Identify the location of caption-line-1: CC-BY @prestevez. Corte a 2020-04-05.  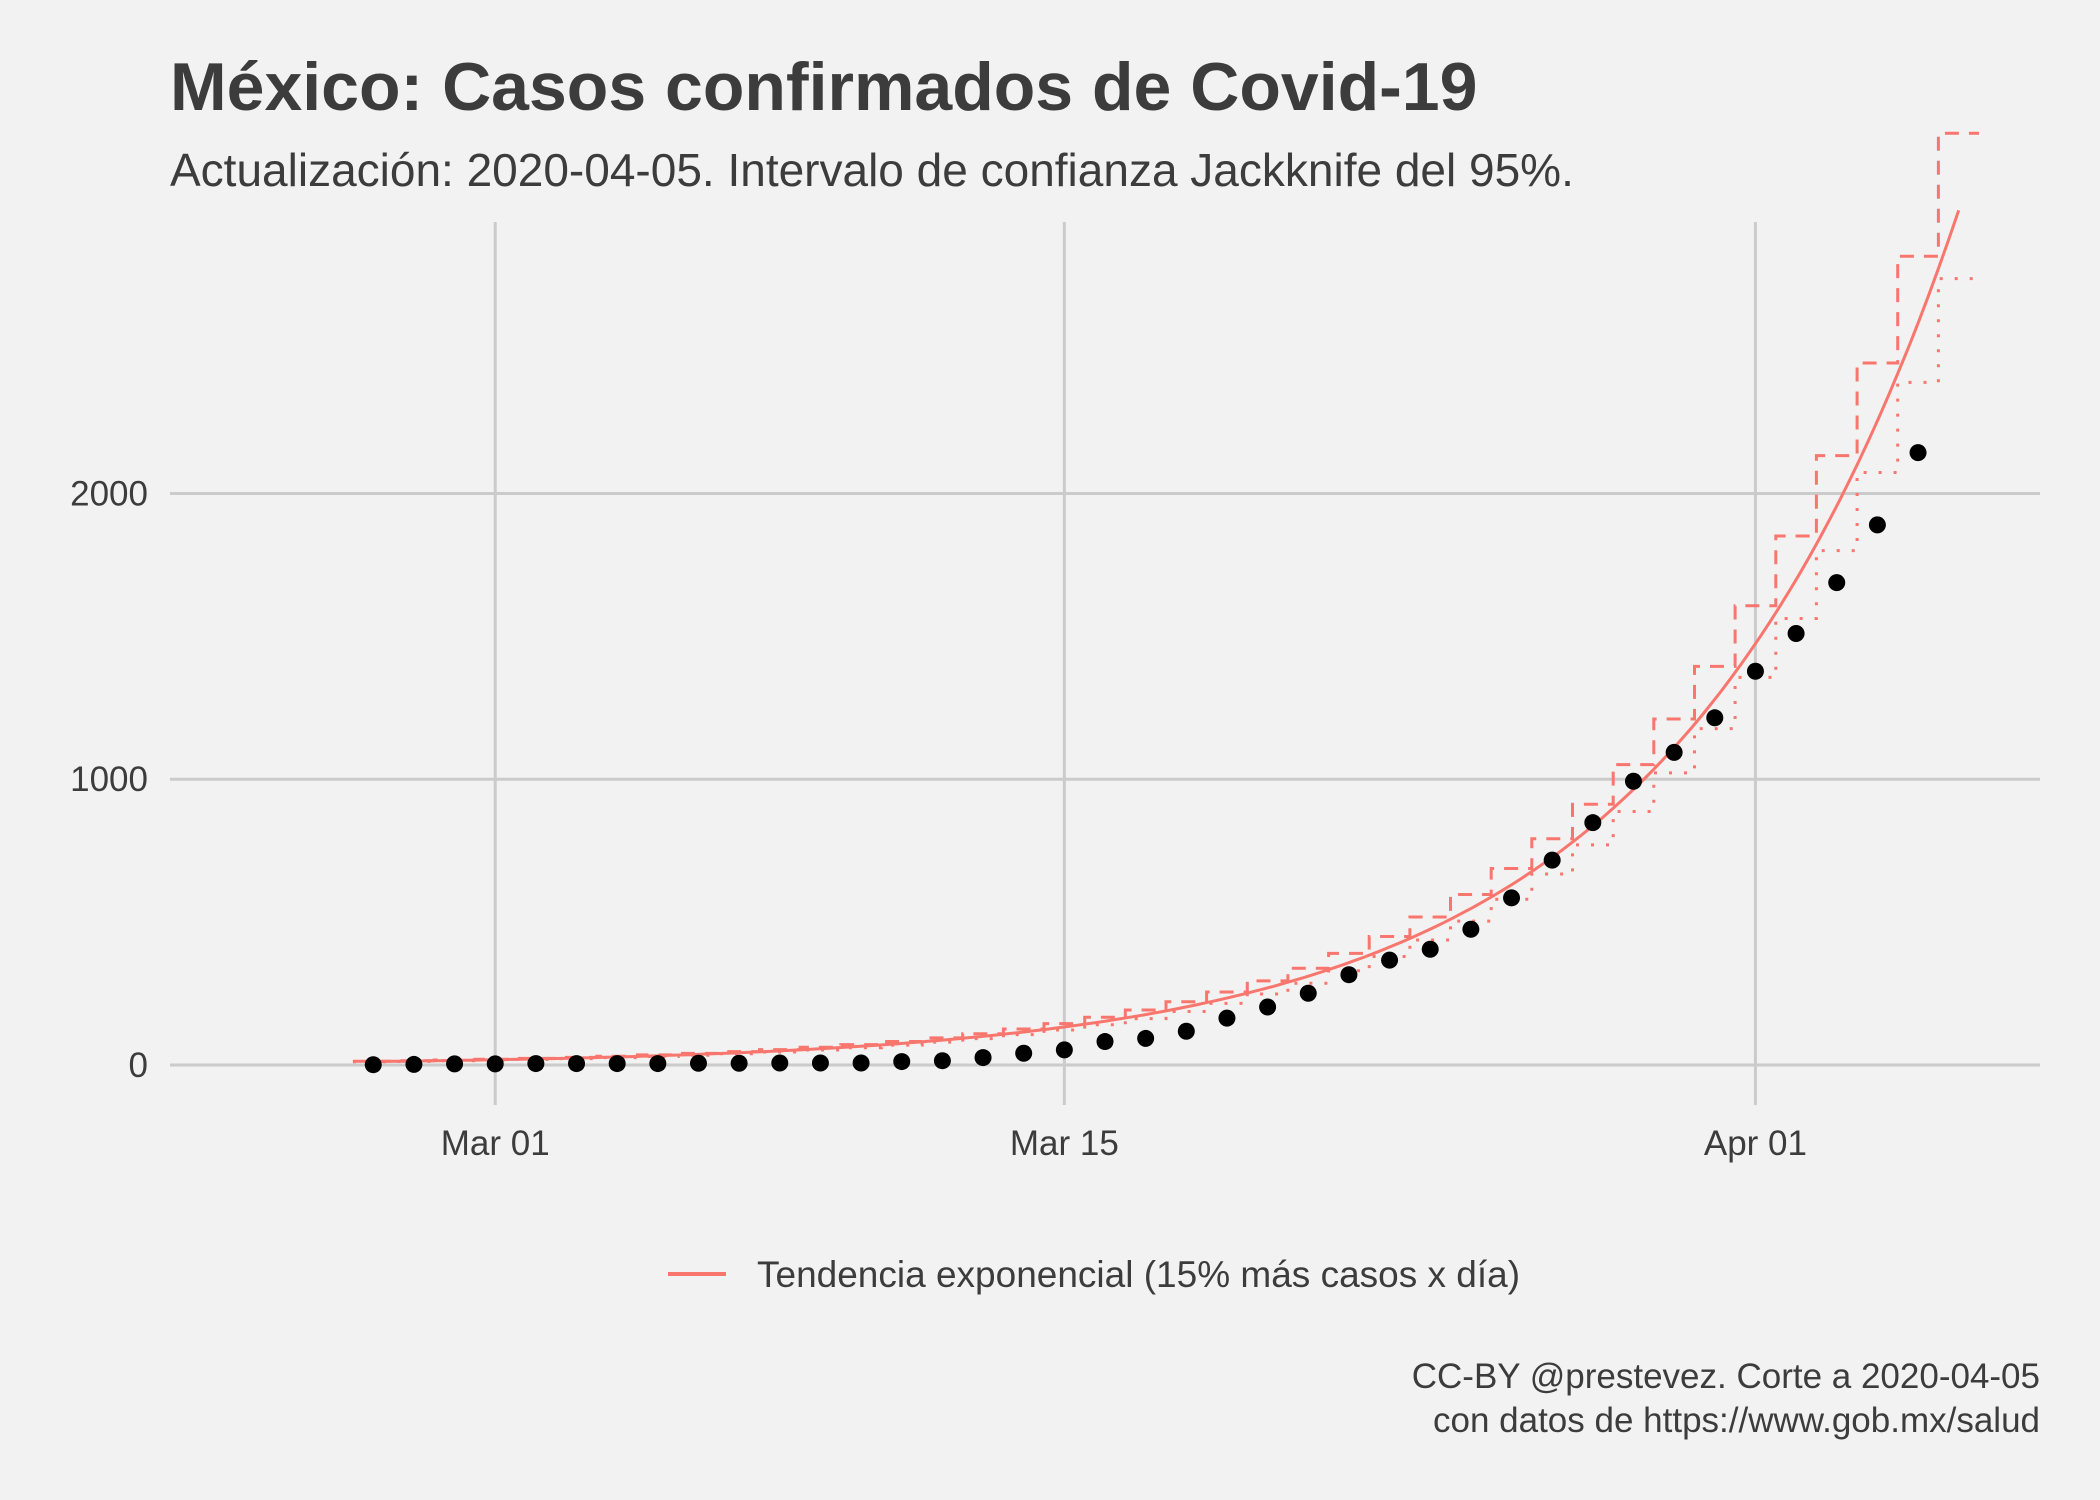
(1726, 1376).